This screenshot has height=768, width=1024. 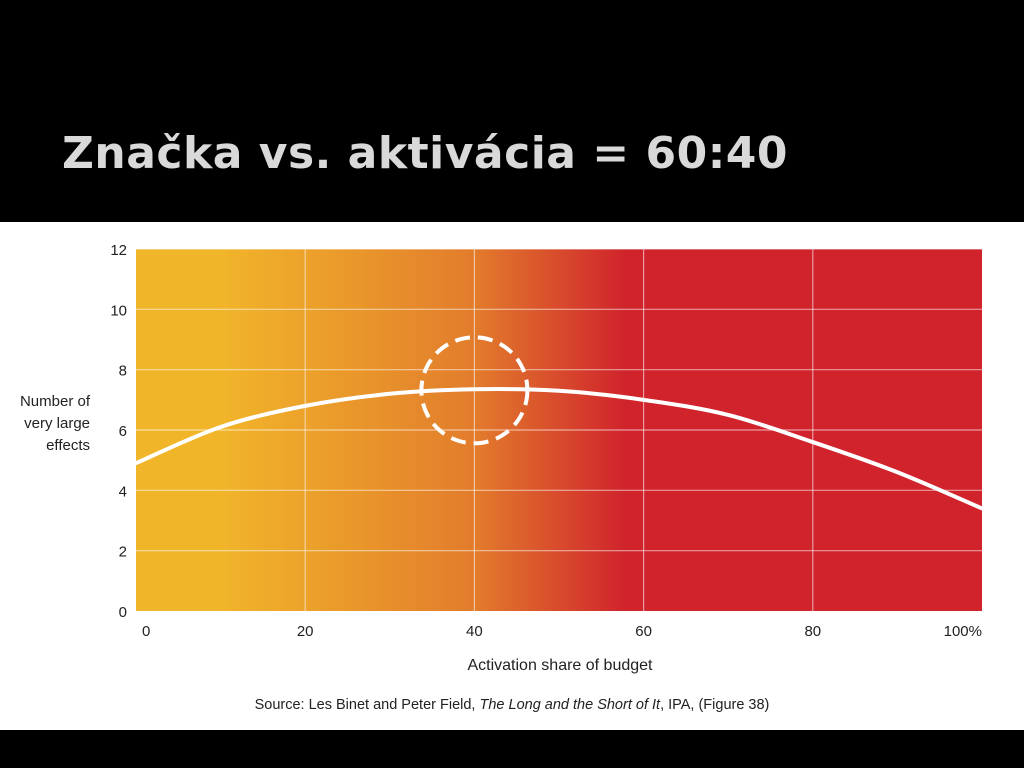 What do you see at coordinates (570, 705) in the screenshot?
I see `source-book-title: The Long and the Short of It` at bounding box center [570, 705].